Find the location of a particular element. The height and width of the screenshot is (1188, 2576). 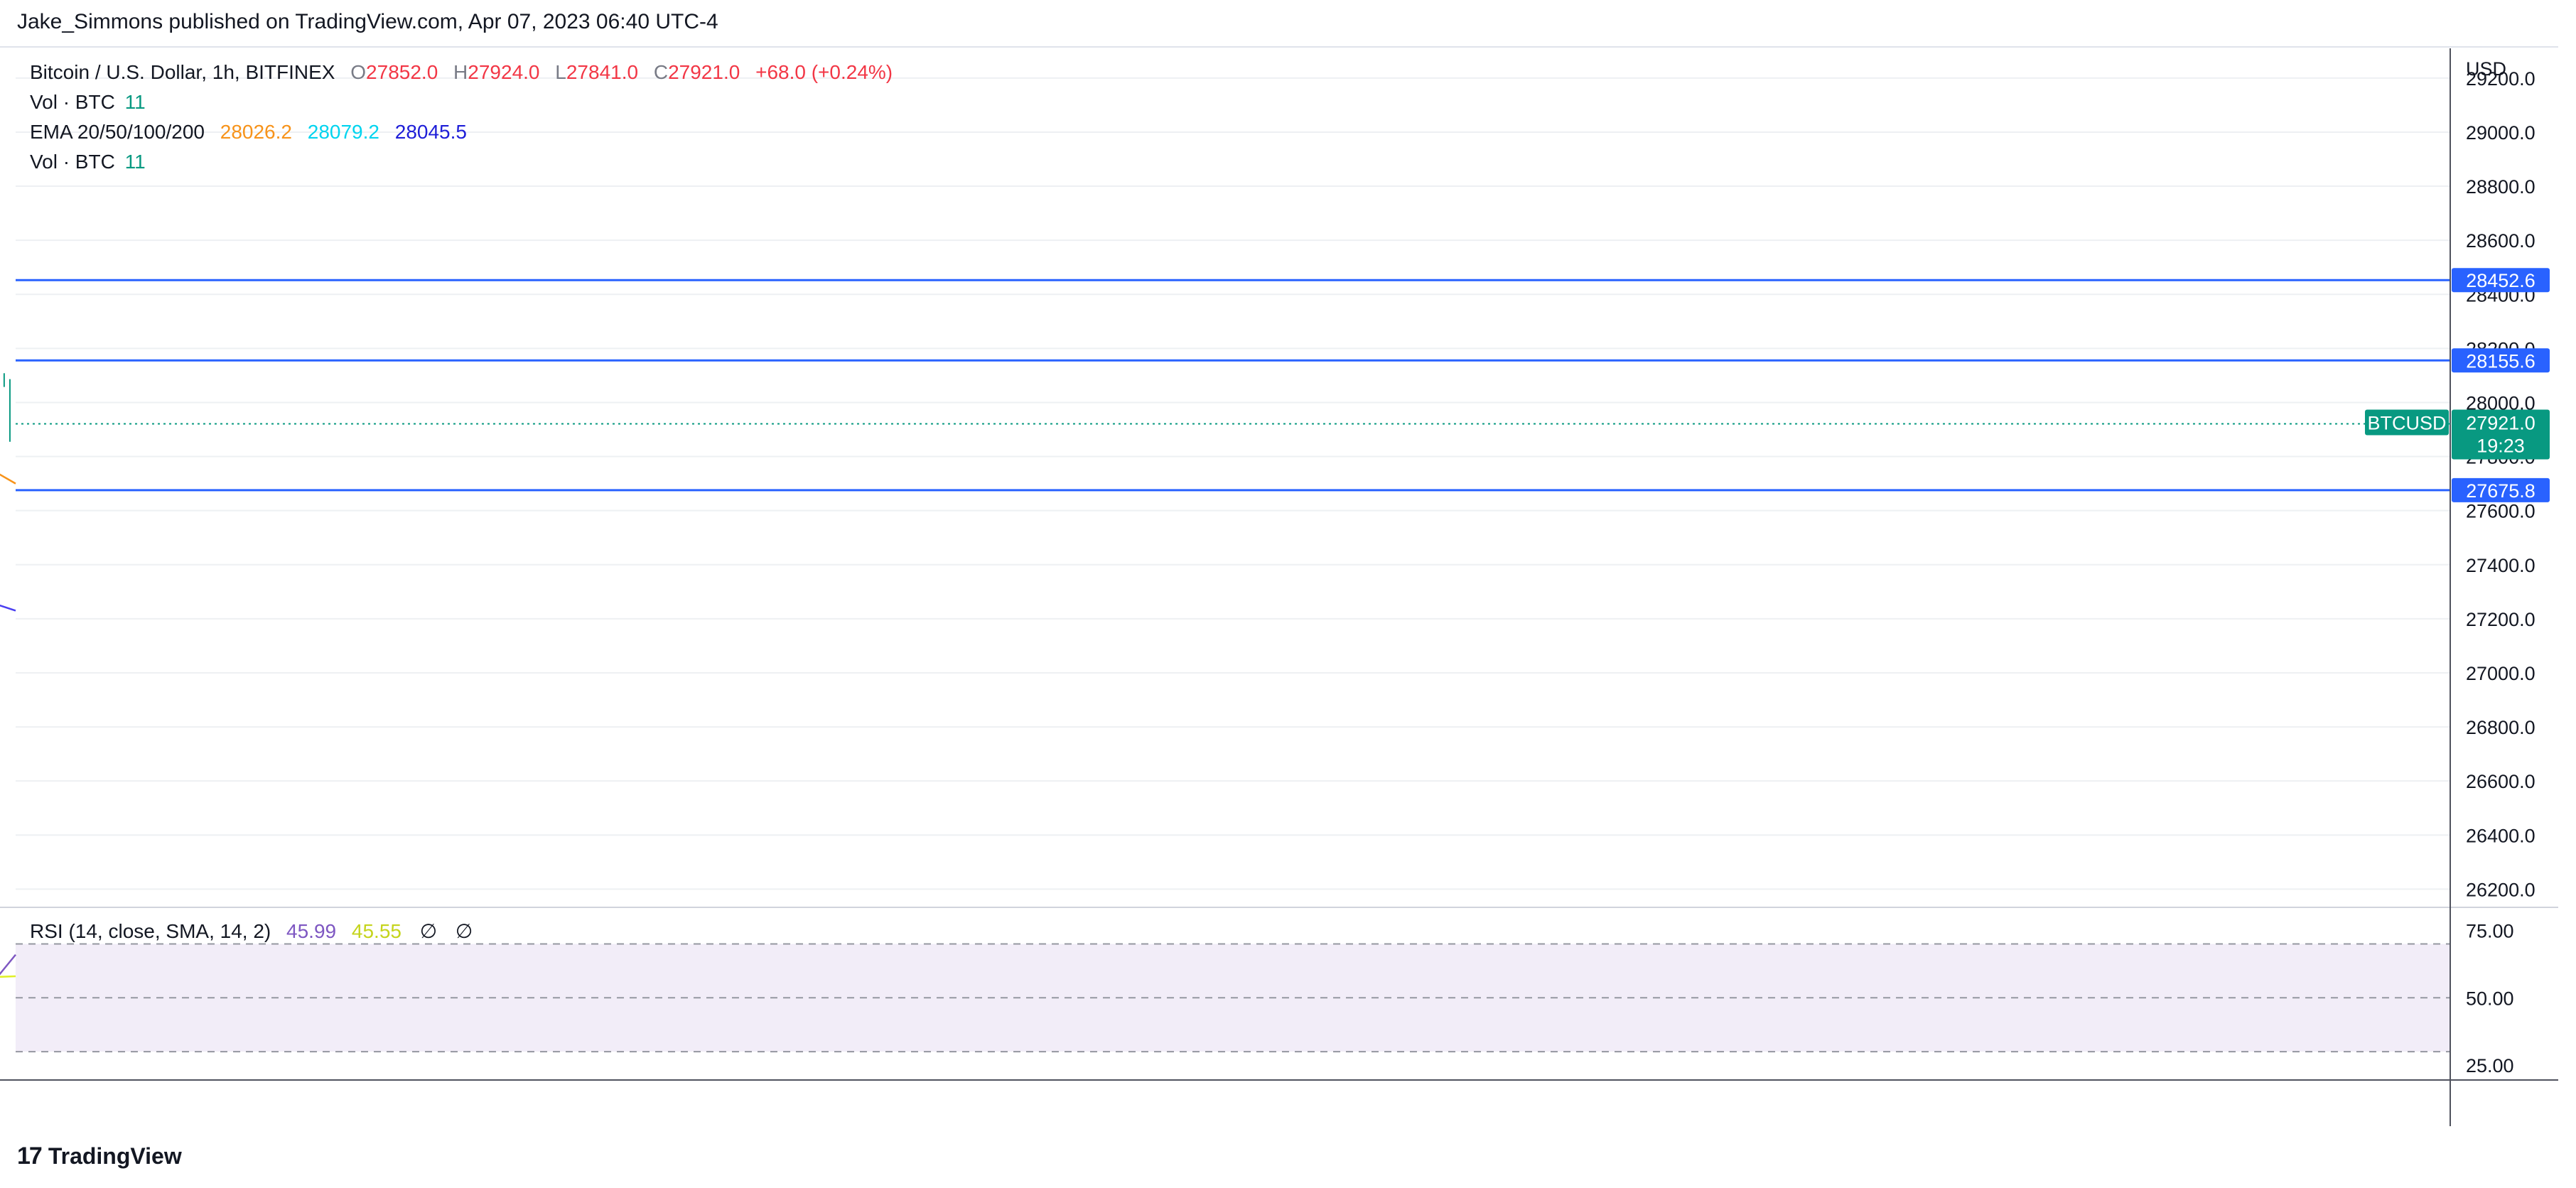

vol-label-1: Vol · BTC is located at coordinates (73, 102).